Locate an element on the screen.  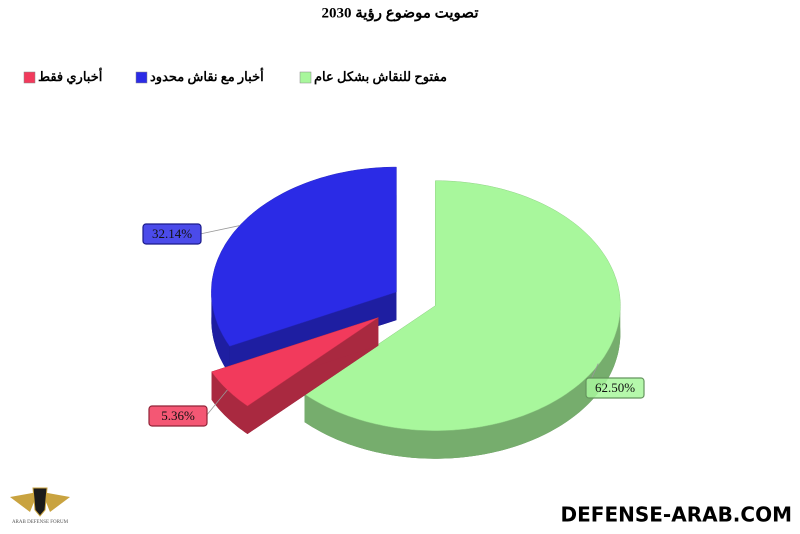
data-label: 5.36% is located at coordinates (178, 415).